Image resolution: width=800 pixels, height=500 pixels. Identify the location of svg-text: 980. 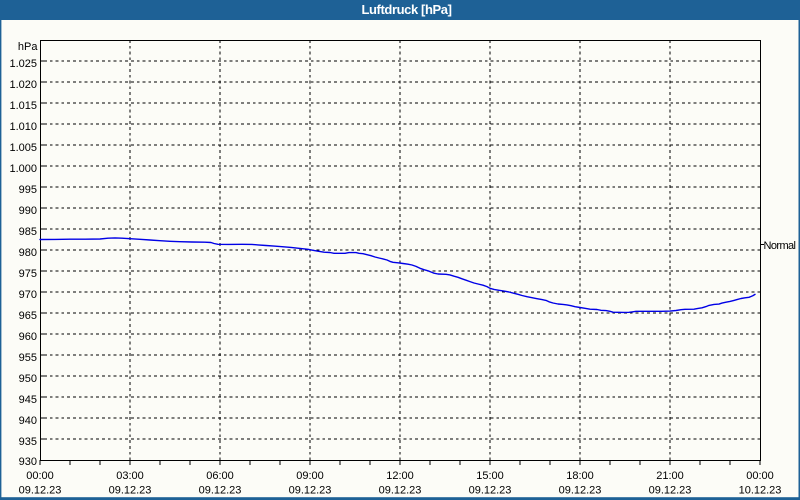
(28, 253).